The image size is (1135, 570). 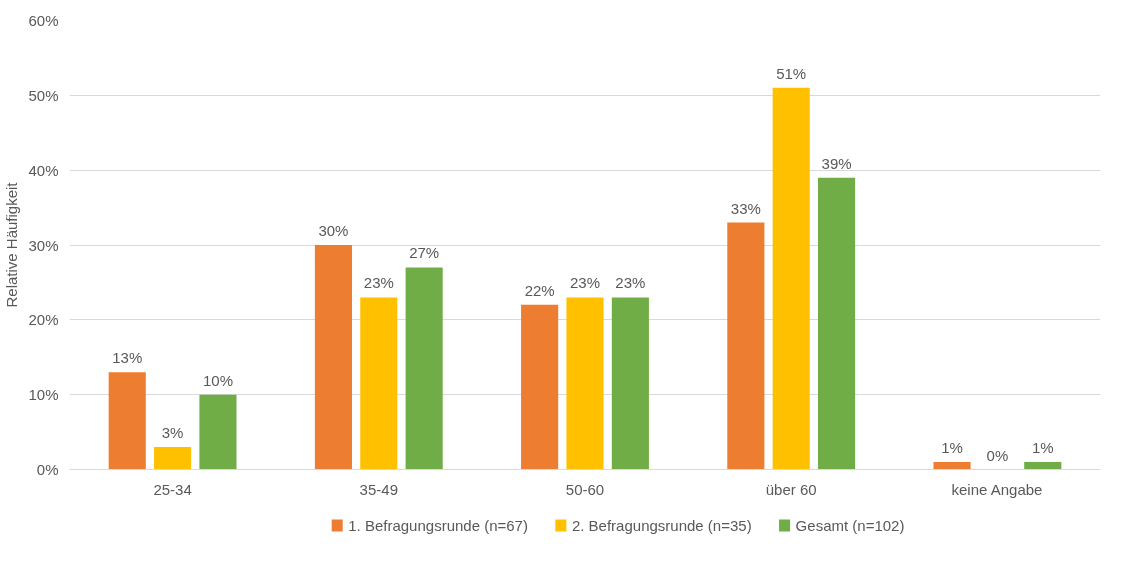 I want to click on legend-label: Gesamt (n=102), so click(x=850, y=525).